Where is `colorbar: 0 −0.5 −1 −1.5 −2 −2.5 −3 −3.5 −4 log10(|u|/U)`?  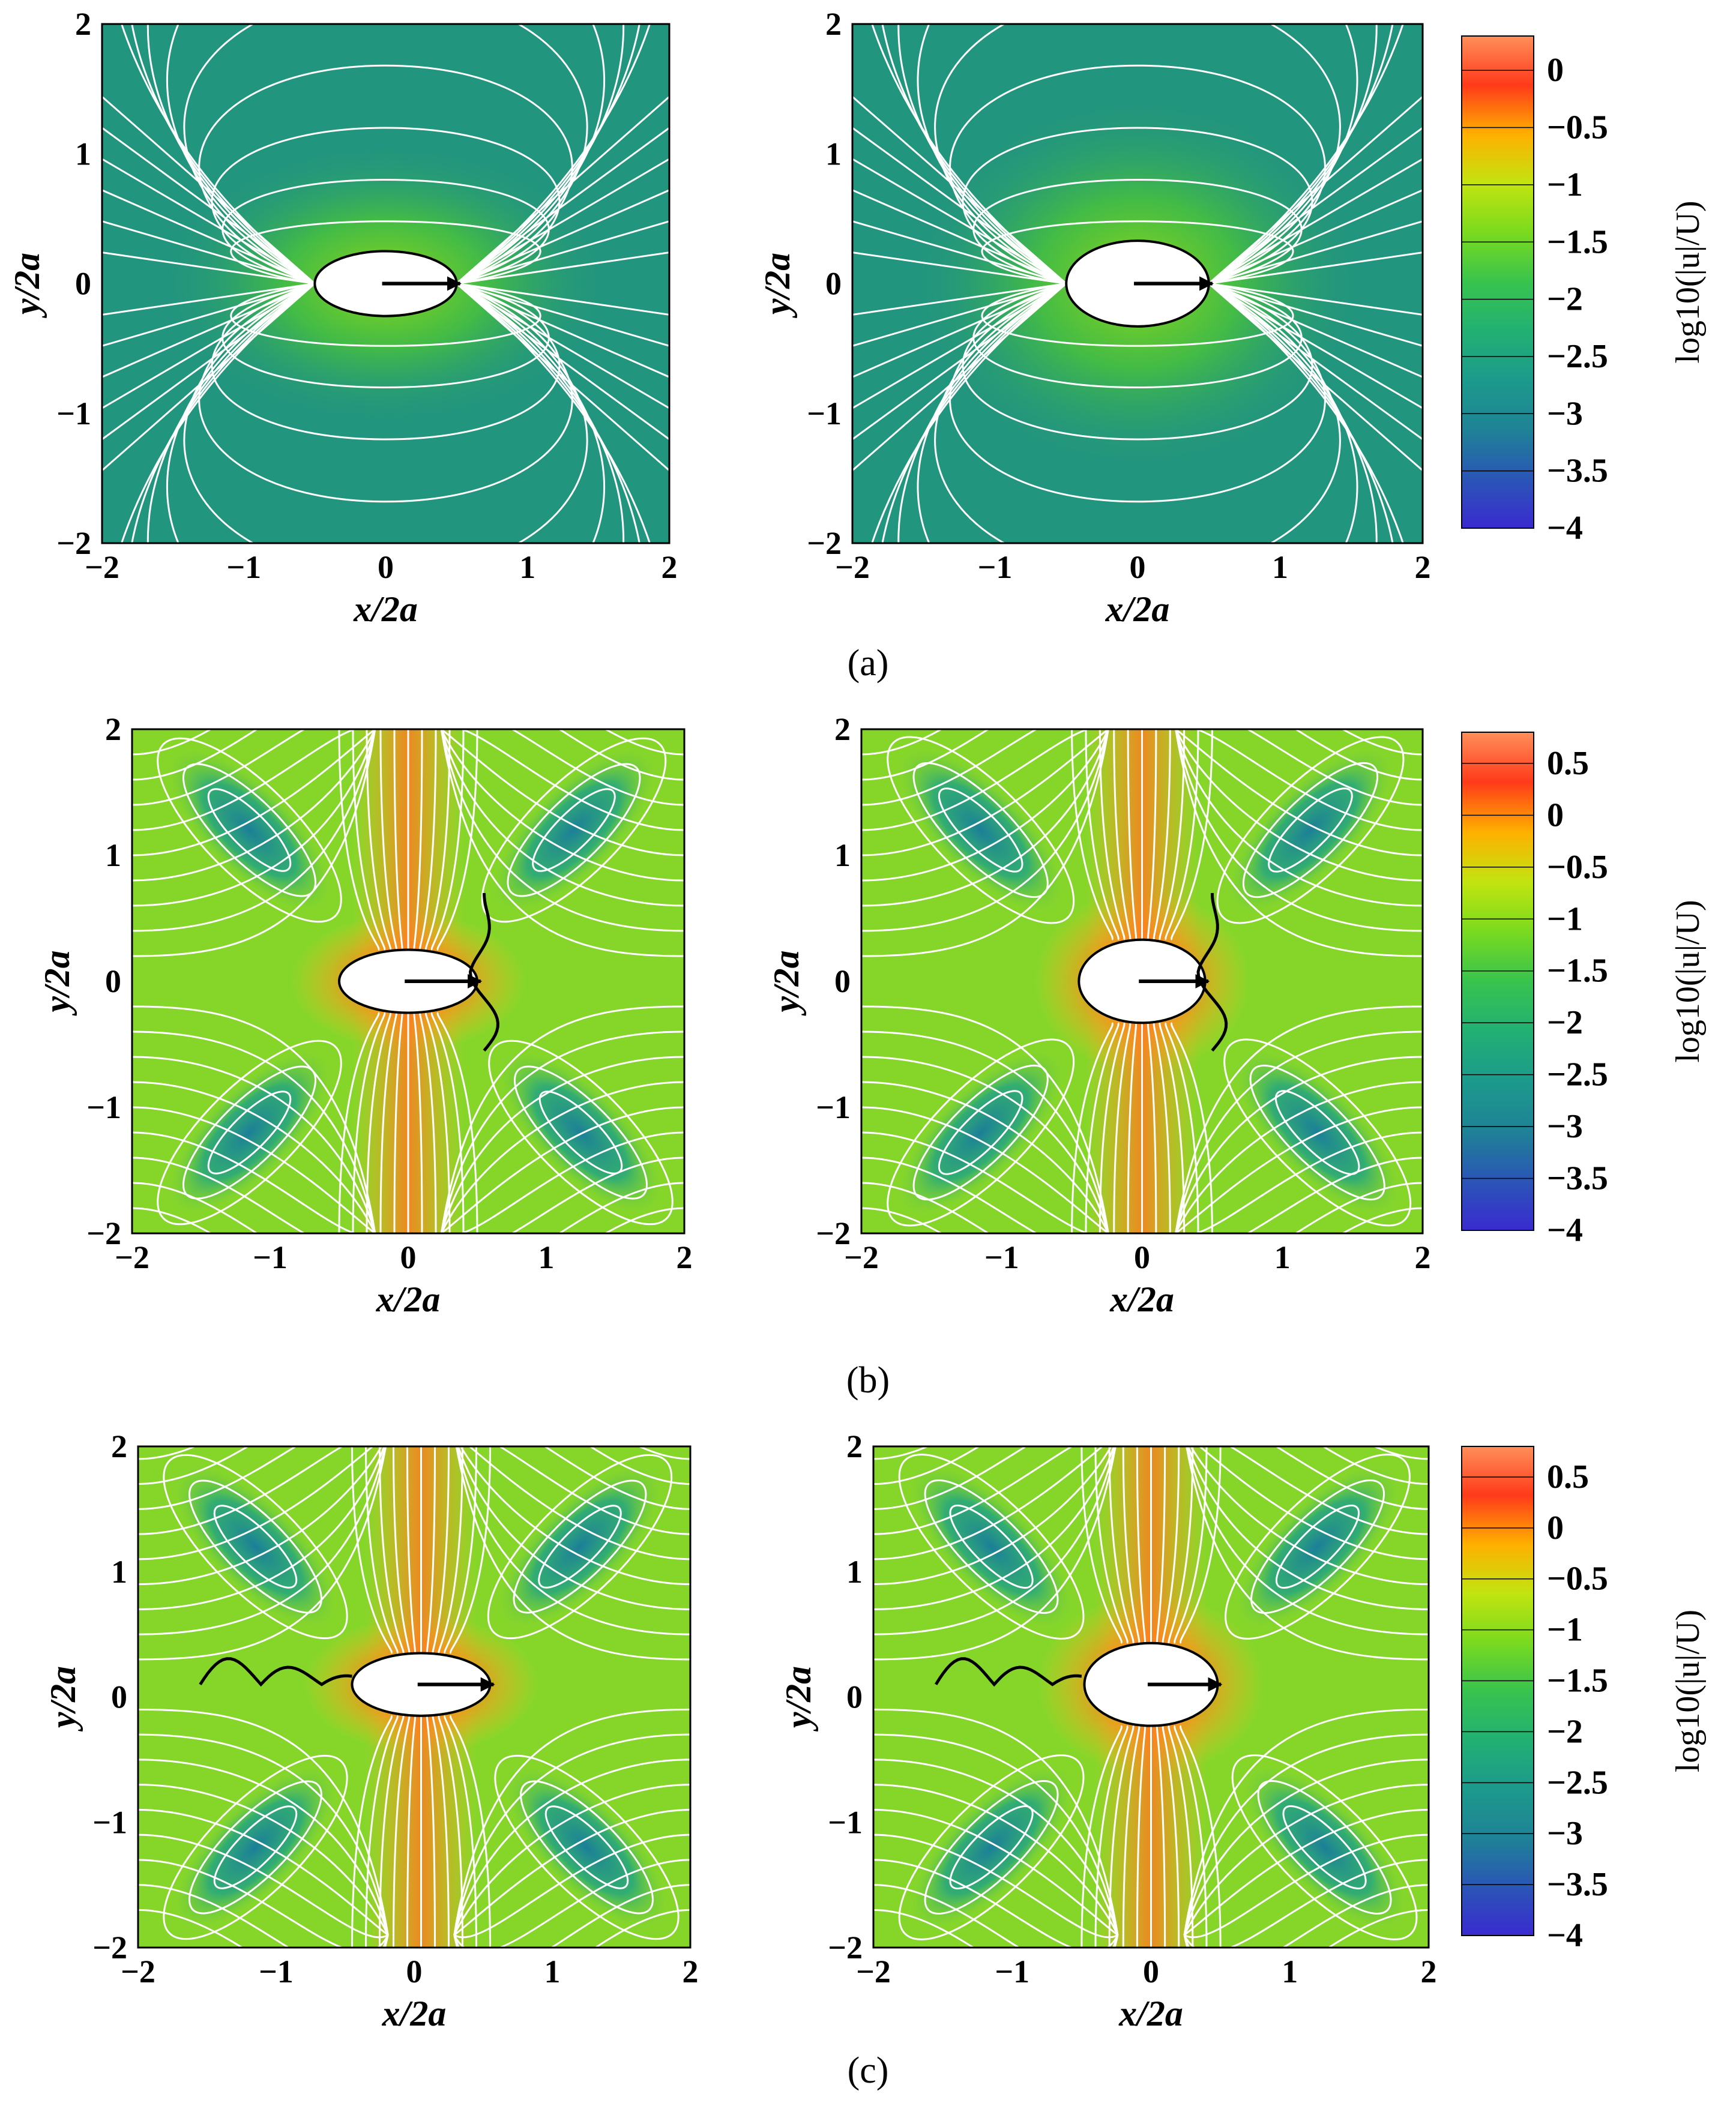 colorbar: 0 −0.5 −1 −1.5 −2 −2.5 −3 −3.5 −4 log10(|u|/U) is located at coordinates (1584, 291).